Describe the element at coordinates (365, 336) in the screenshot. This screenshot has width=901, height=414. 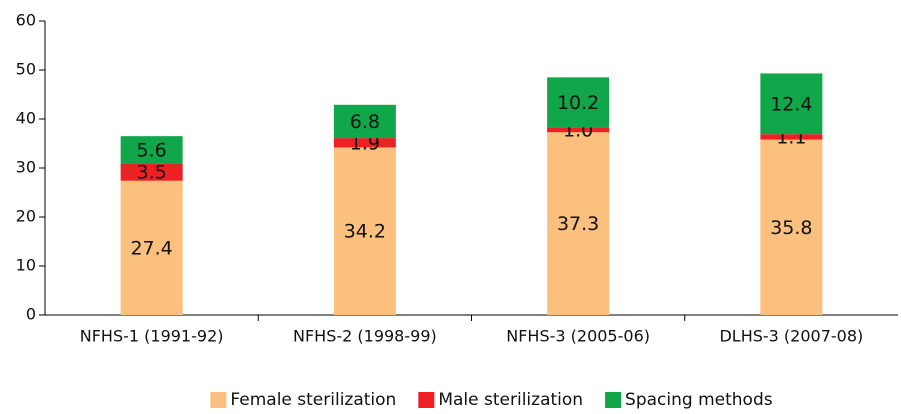
I see `x-tick-label: NFHS-2 (1998-99)` at that location.